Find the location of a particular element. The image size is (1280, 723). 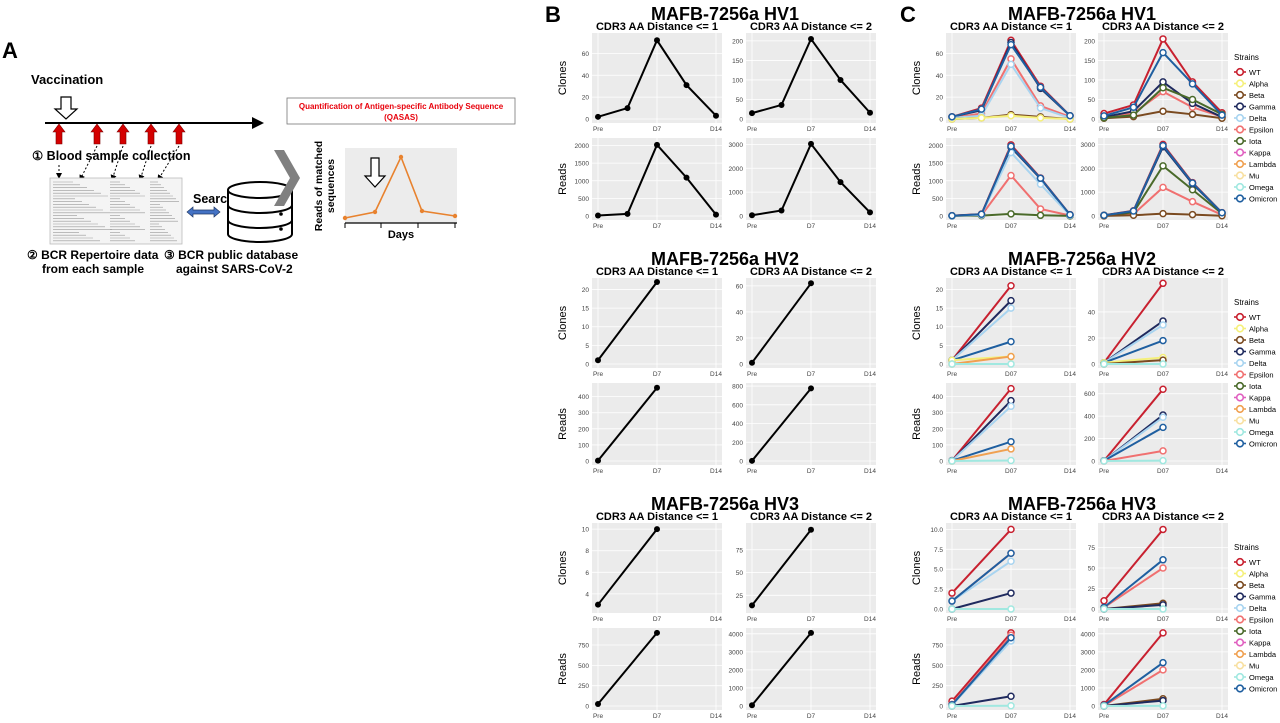

y-tick-label: 50 is located at coordinates (1092, 569).